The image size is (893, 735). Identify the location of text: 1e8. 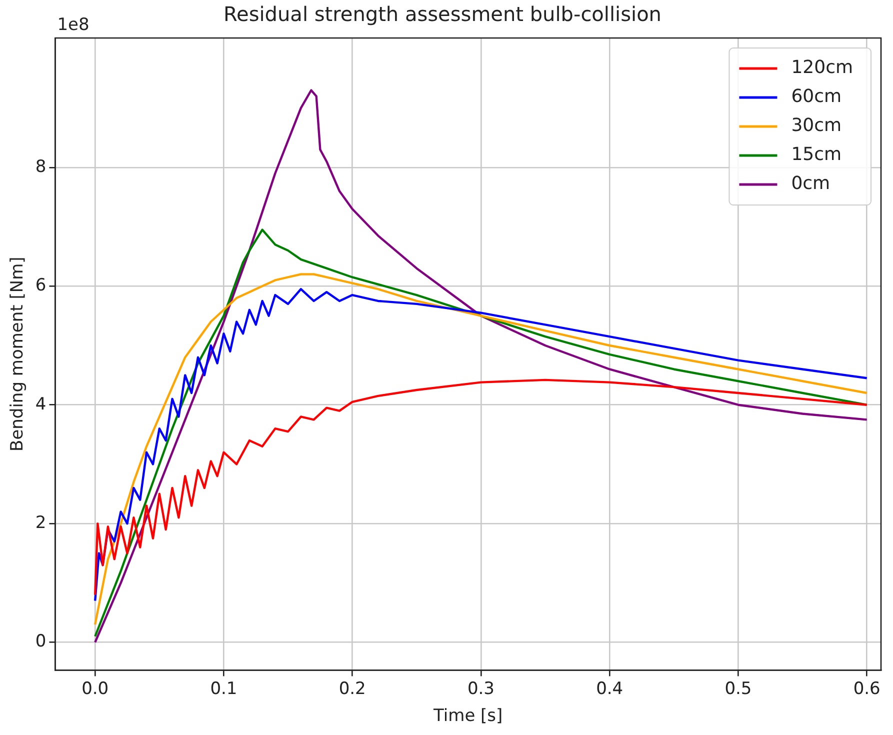
(73, 24).